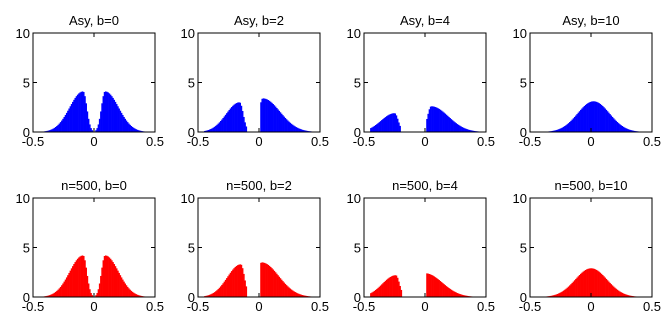  Describe the element at coordinates (425, 20) in the screenshot. I see `subplot-title: Asy, b=4` at that location.